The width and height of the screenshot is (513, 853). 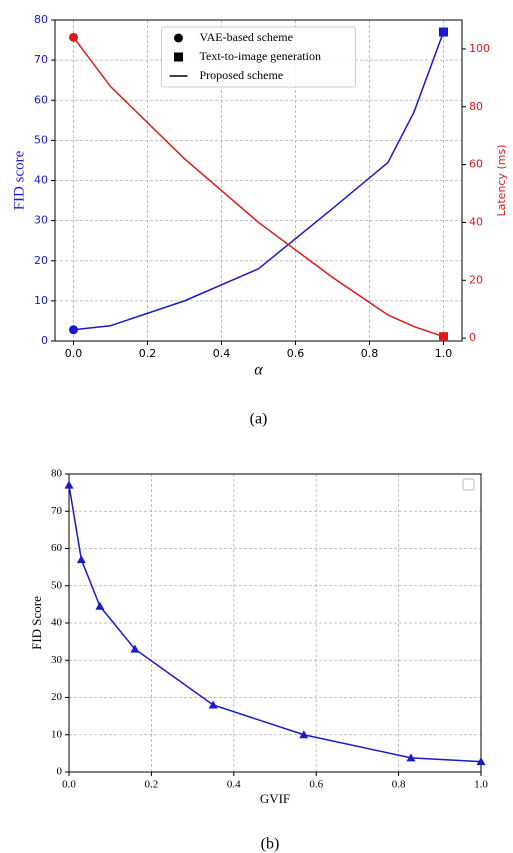 What do you see at coordinates (258, 370) in the screenshot?
I see `x-axis-label: α` at bounding box center [258, 370].